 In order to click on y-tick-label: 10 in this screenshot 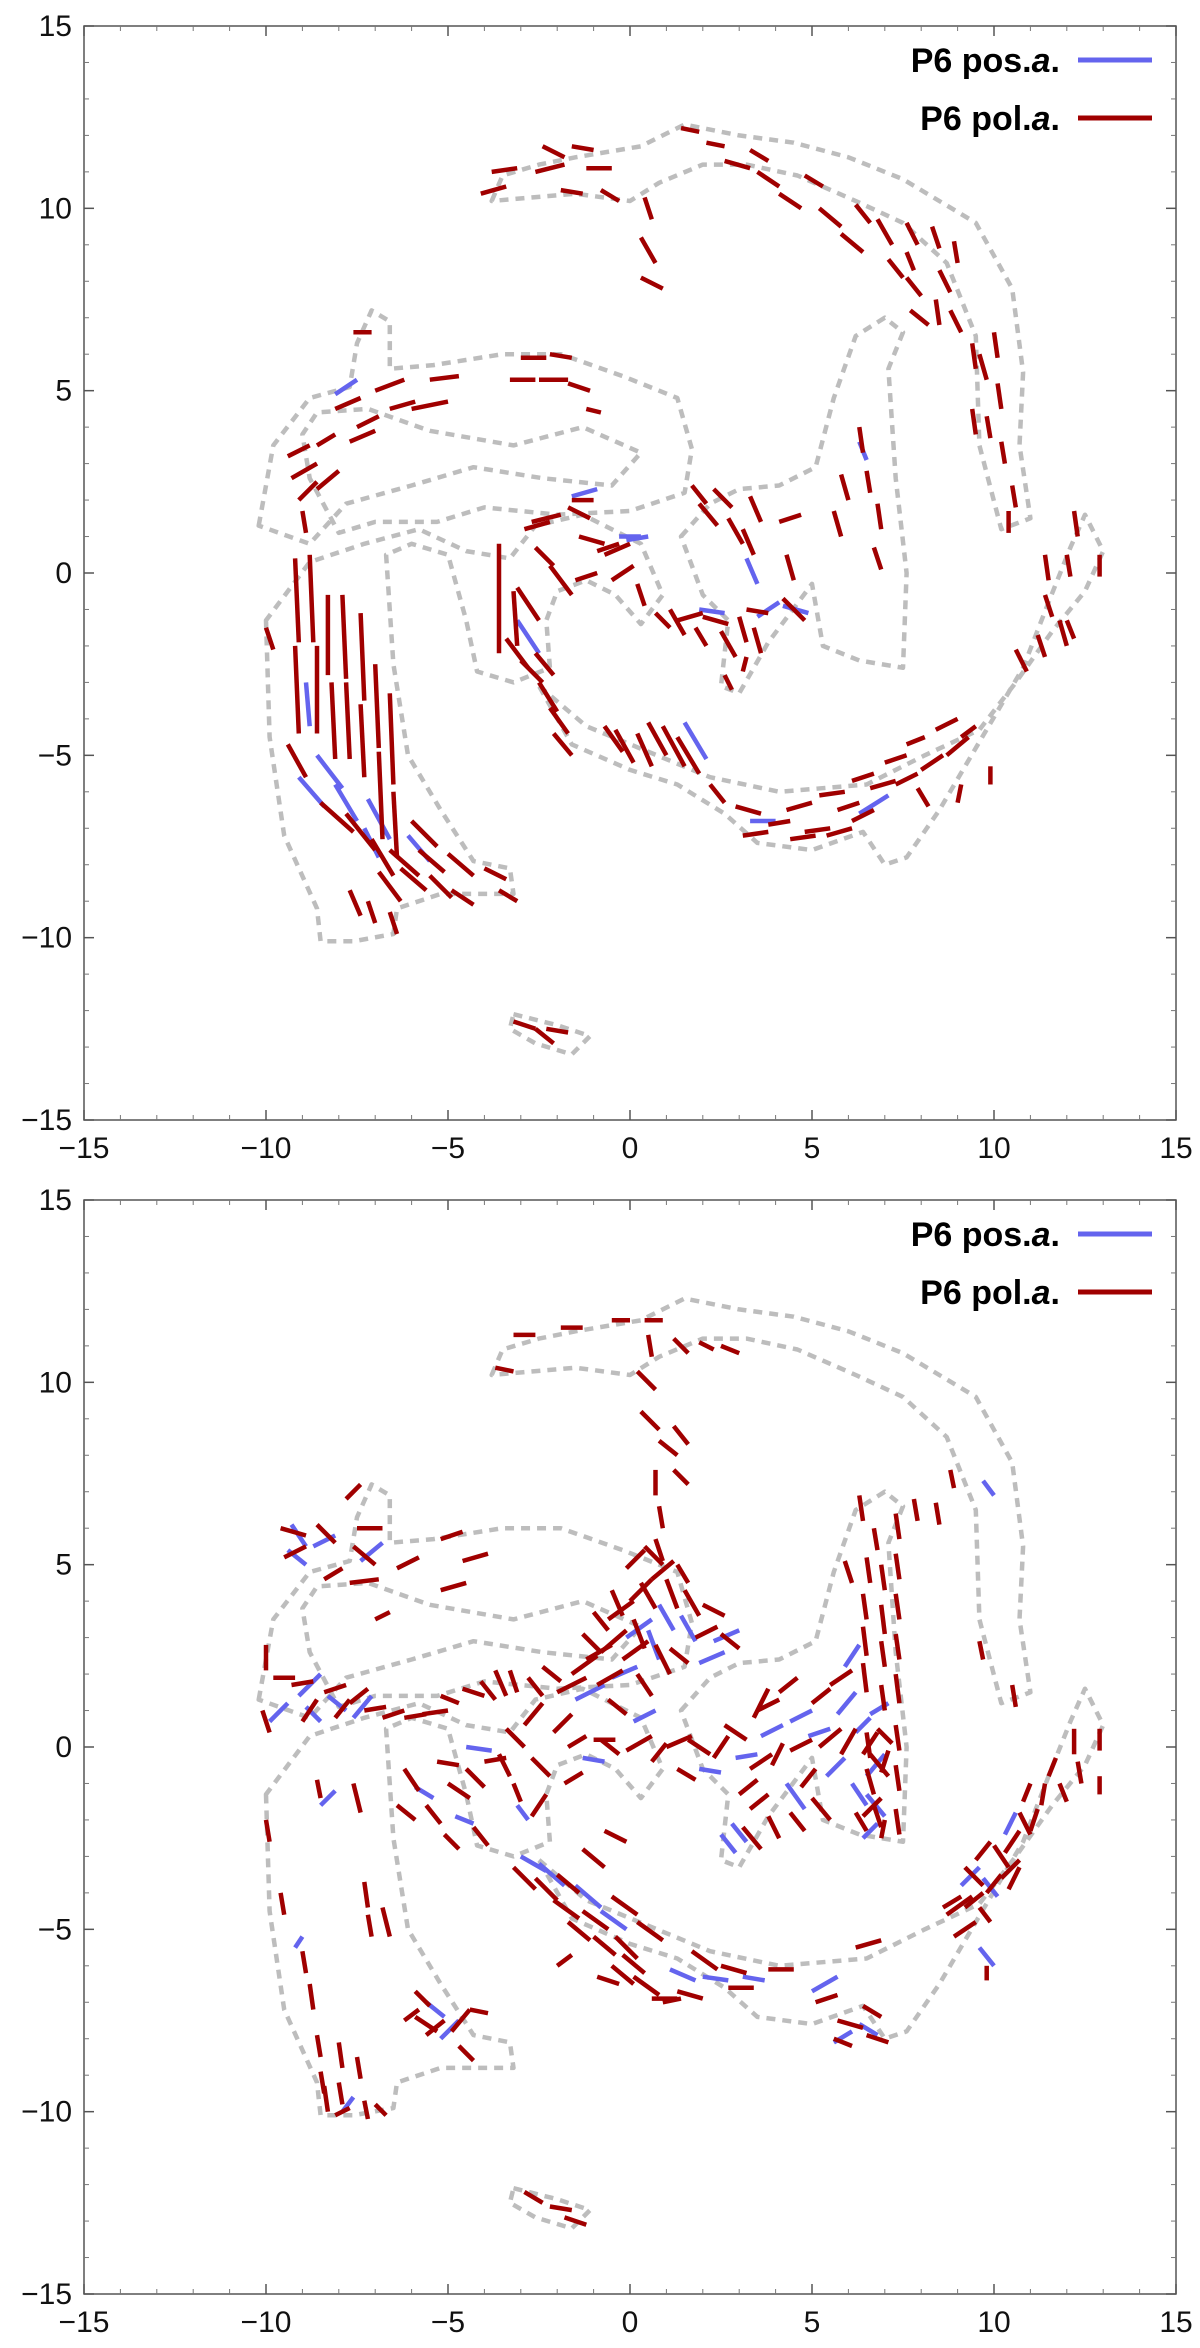, I will do `click(55, 1382)`.